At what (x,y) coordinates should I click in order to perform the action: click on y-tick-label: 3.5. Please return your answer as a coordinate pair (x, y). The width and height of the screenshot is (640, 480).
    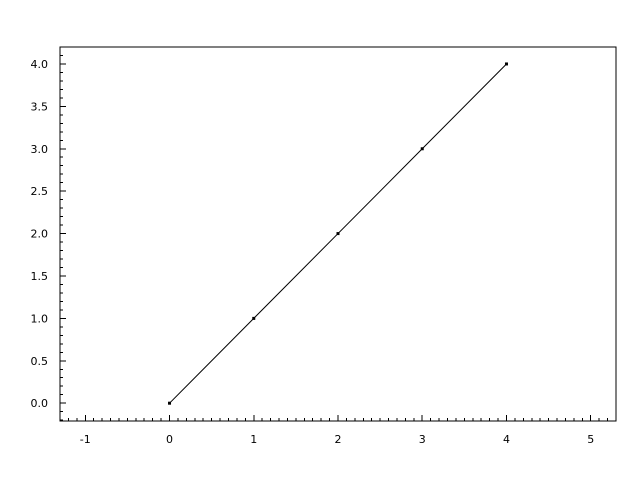
    Looking at the image, I should click on (40, 106).